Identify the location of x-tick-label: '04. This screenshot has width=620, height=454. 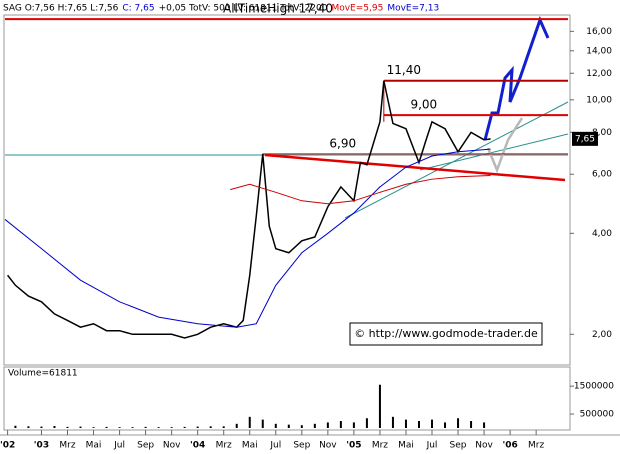
(197, 446).